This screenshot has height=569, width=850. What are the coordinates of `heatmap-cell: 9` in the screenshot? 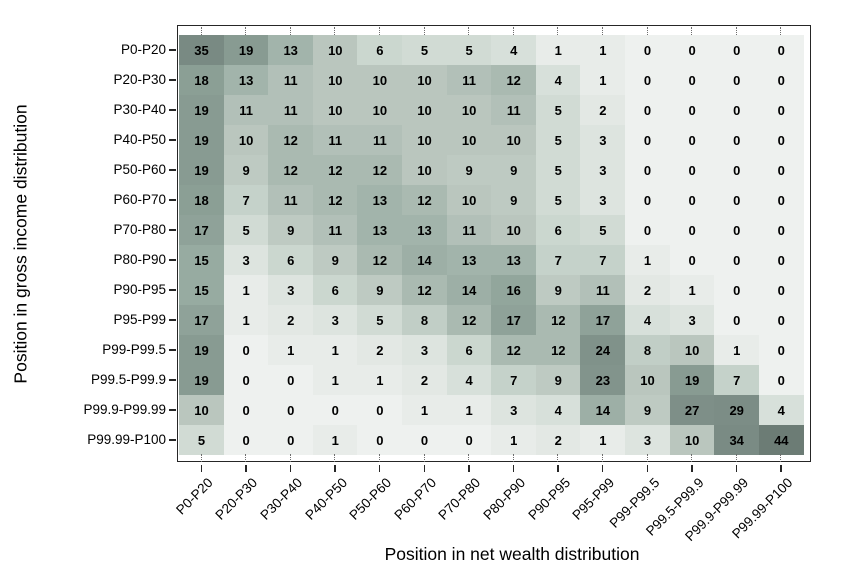 It's located at (558, 380).